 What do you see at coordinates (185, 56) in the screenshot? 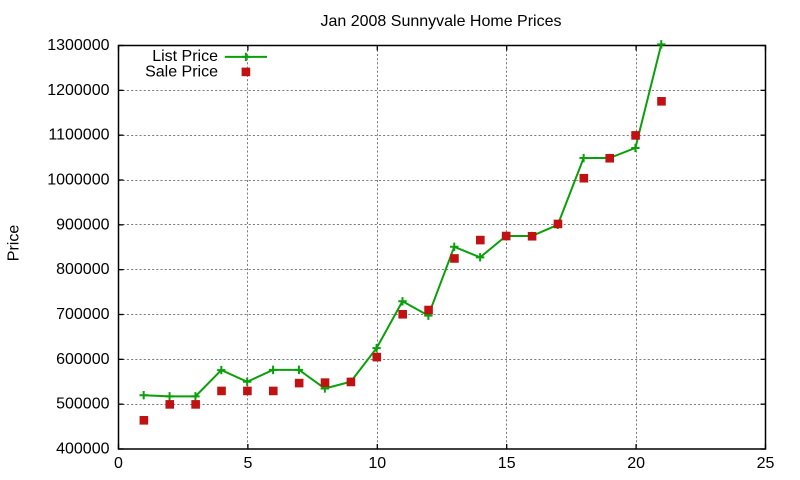
I see `svg-text: List Price` at bounding box center [185, 56].